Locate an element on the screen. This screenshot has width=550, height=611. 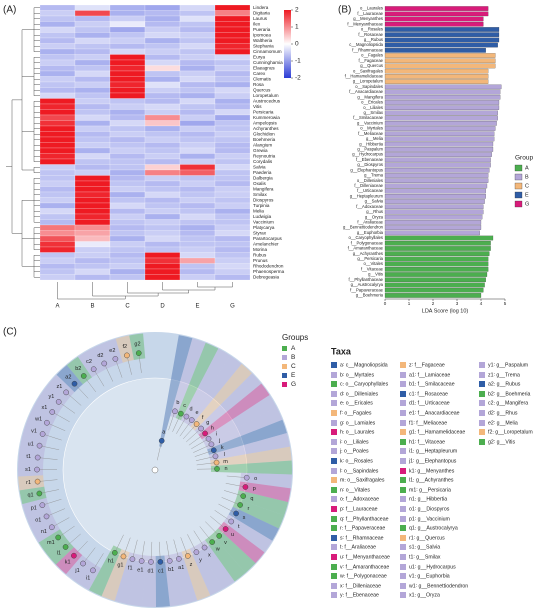
row-label: Carex is located at coordinates (259, 73).